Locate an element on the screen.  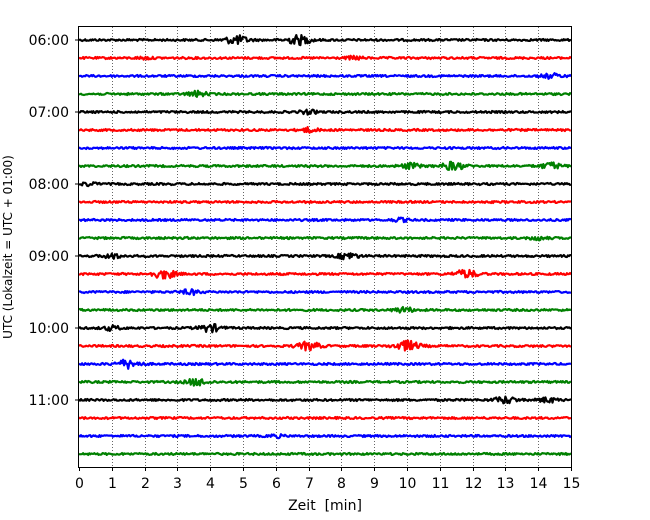
x-tick-label: 0 is located at coordinates (79, 484).